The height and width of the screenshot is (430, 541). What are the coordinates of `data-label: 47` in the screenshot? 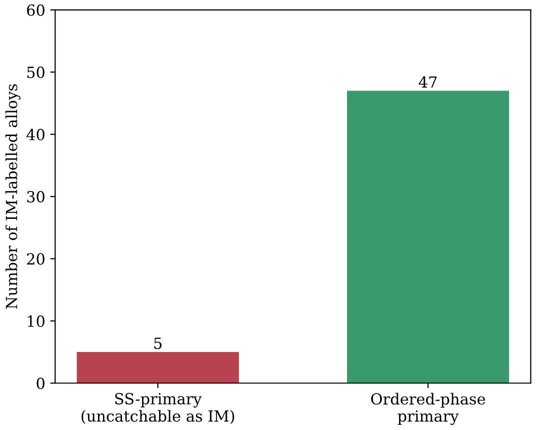 It's located at (427, 82).